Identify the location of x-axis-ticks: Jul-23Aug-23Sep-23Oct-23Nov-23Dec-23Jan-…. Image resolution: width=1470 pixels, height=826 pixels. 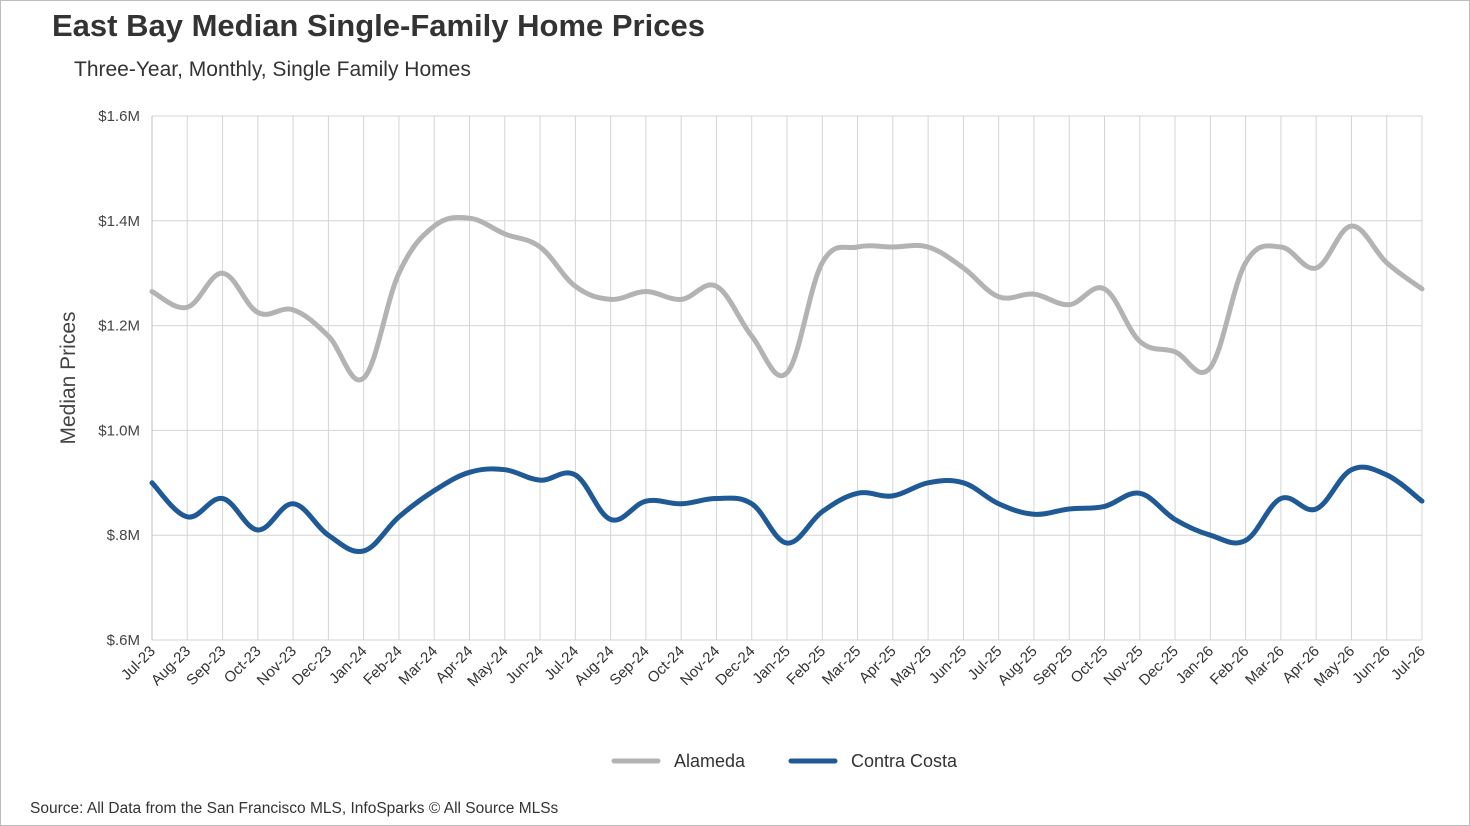
(773, 666).